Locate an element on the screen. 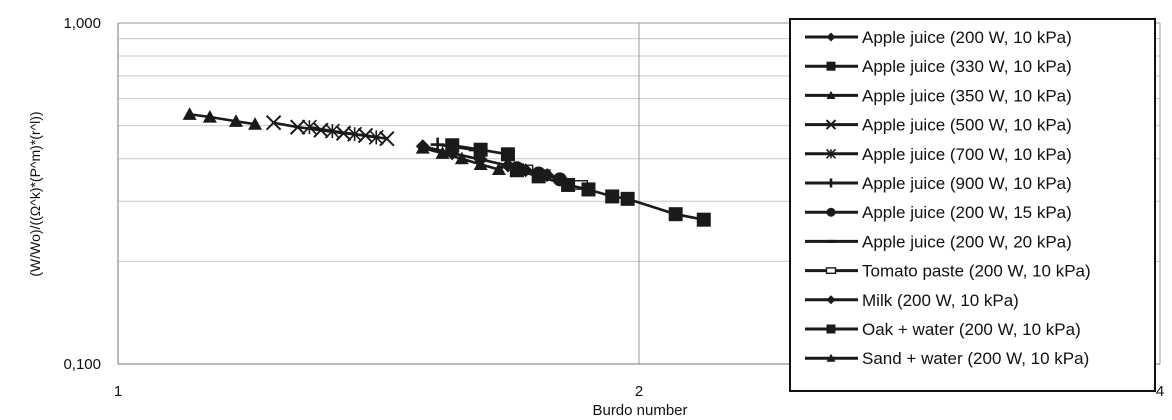 The image size is (1172, 420). legend-item: Milk (200 W, 10 kPa) is located at coordinates (912, 300).